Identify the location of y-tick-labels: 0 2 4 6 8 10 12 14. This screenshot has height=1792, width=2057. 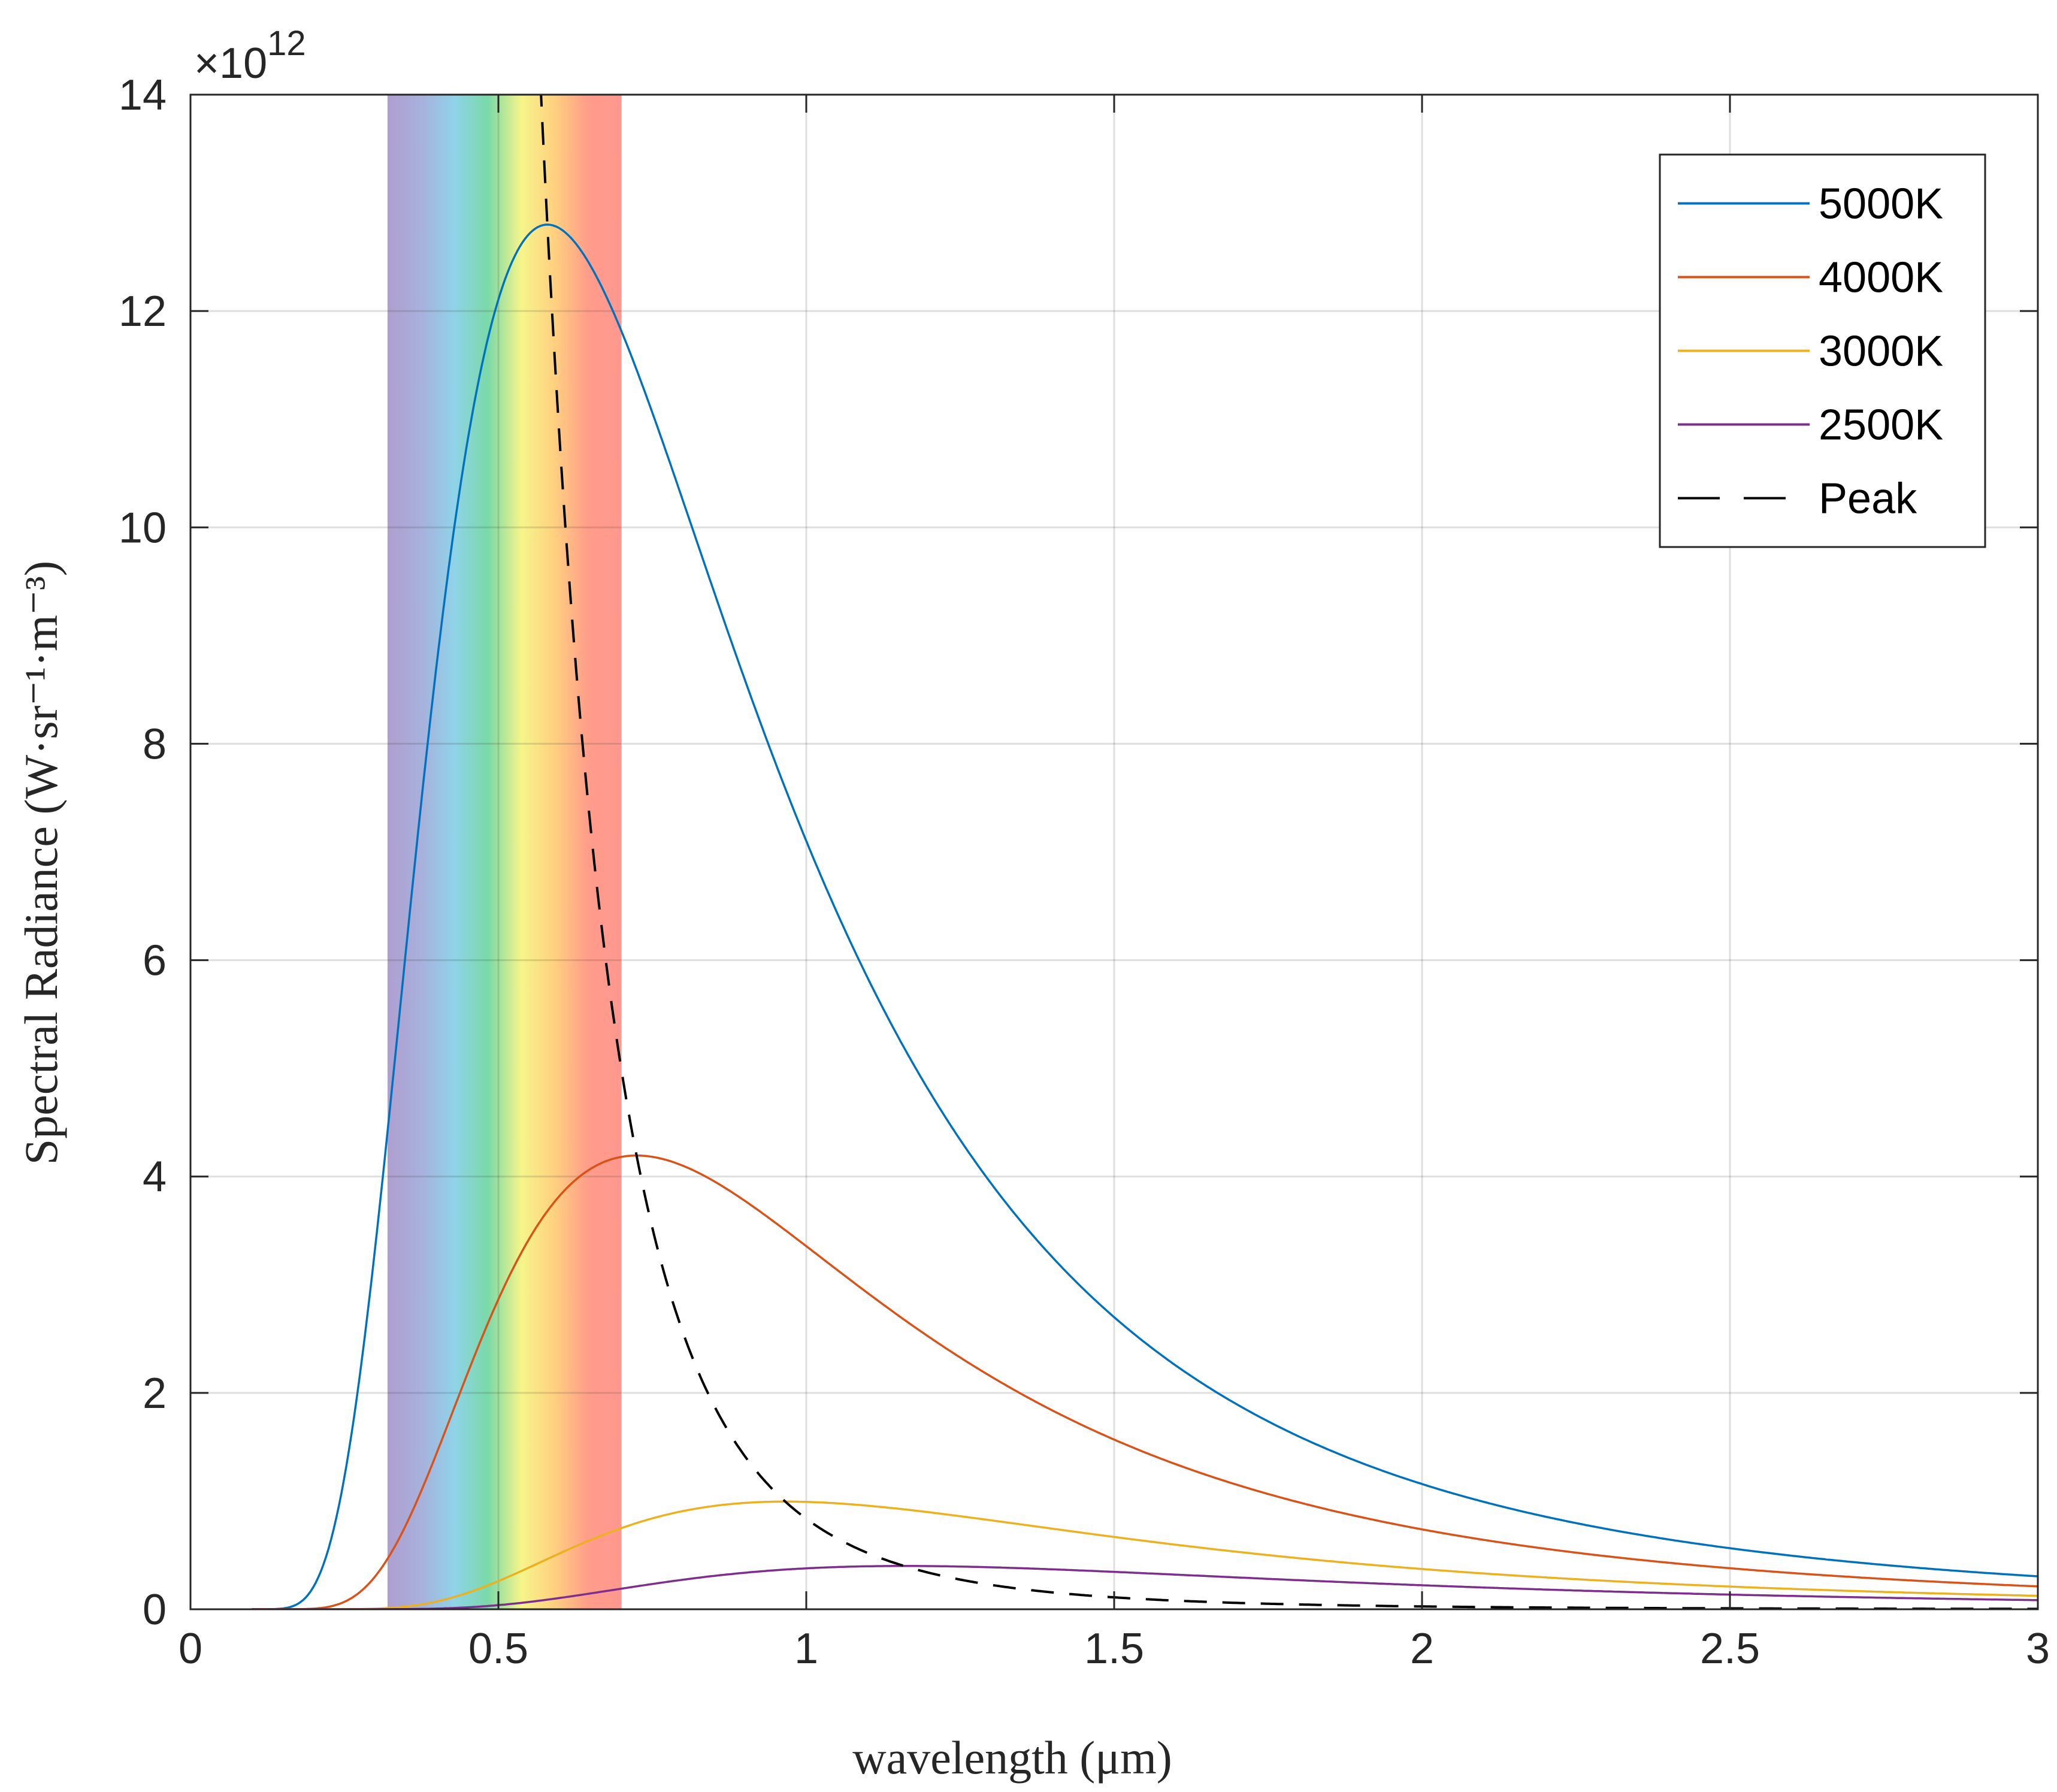
(143, 852).